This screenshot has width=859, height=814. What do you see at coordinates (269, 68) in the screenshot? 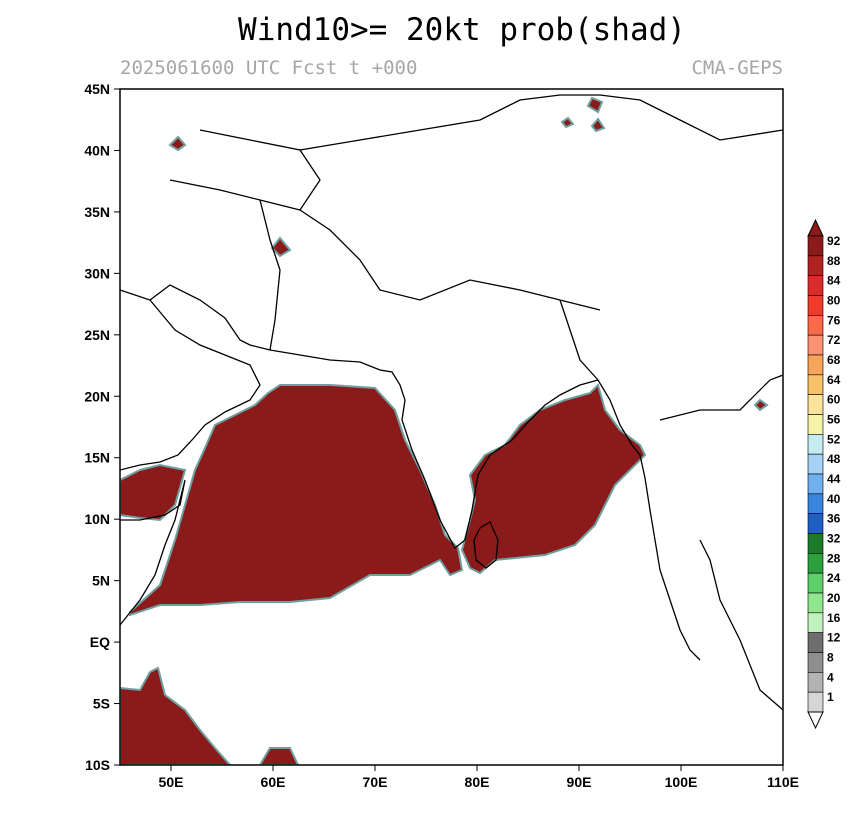
I see `forecast-time-label: 2025061600 UTC Fcst t +000` at bounding box center [269, 68].